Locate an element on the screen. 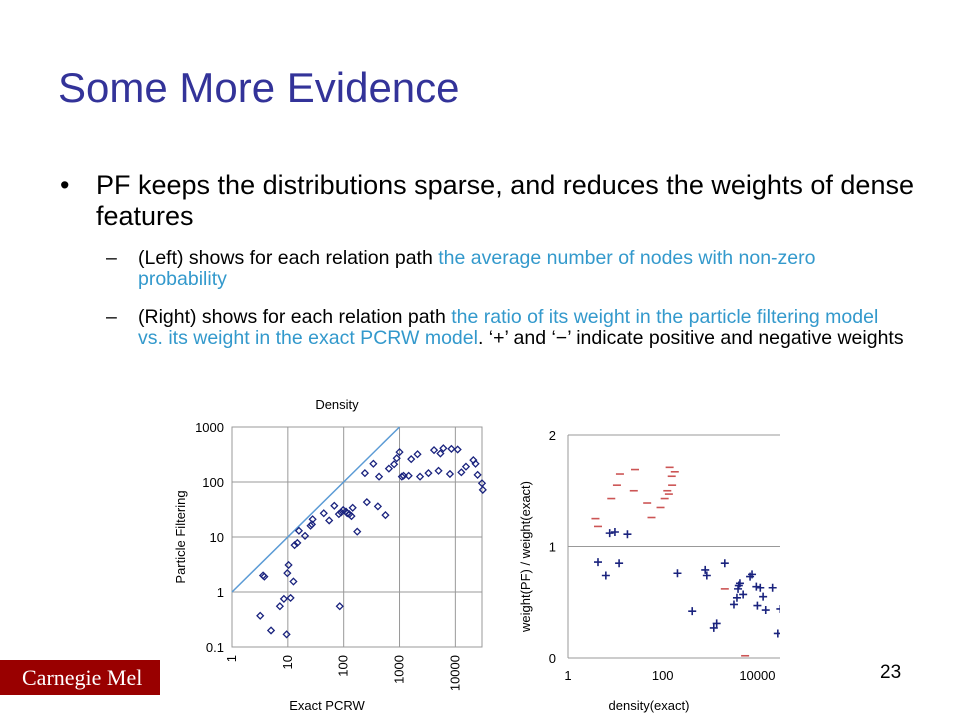 This screenshot has height=720, width=960. y-axis-label: Particle Filtering is located at coordinates (180, 536).